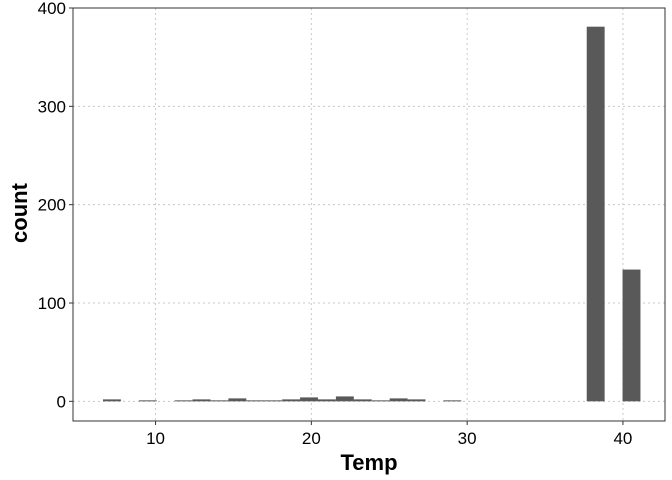  Describe the element at coordinates (52, 303) in the screenshot. I see `y-tick-label: 100` at that location.